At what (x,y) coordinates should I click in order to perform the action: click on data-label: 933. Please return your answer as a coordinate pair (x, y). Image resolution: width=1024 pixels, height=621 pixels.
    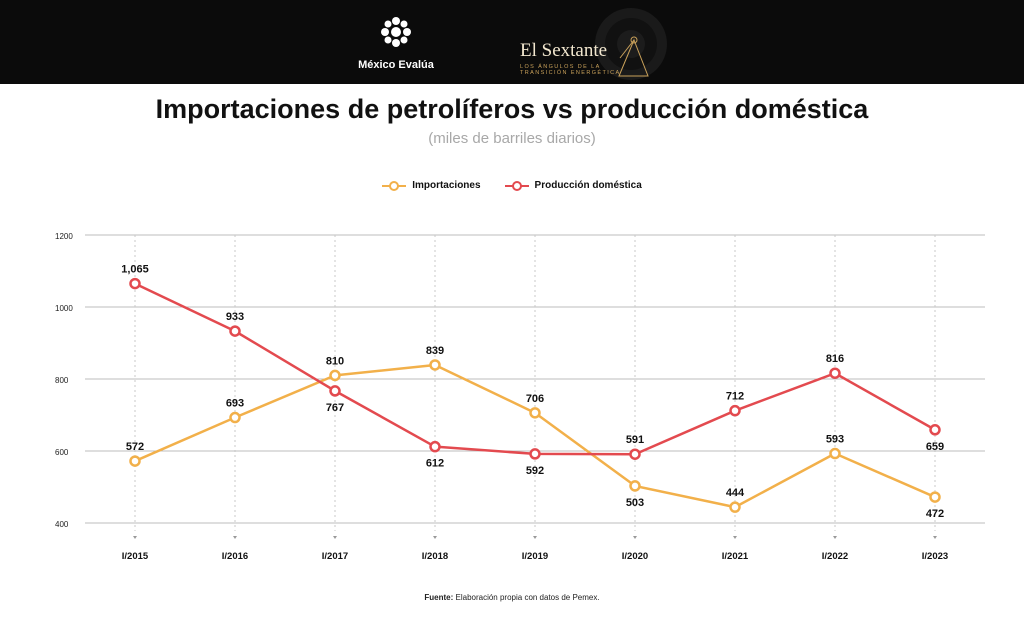
    Looking at the image, I should click on (235, 317).